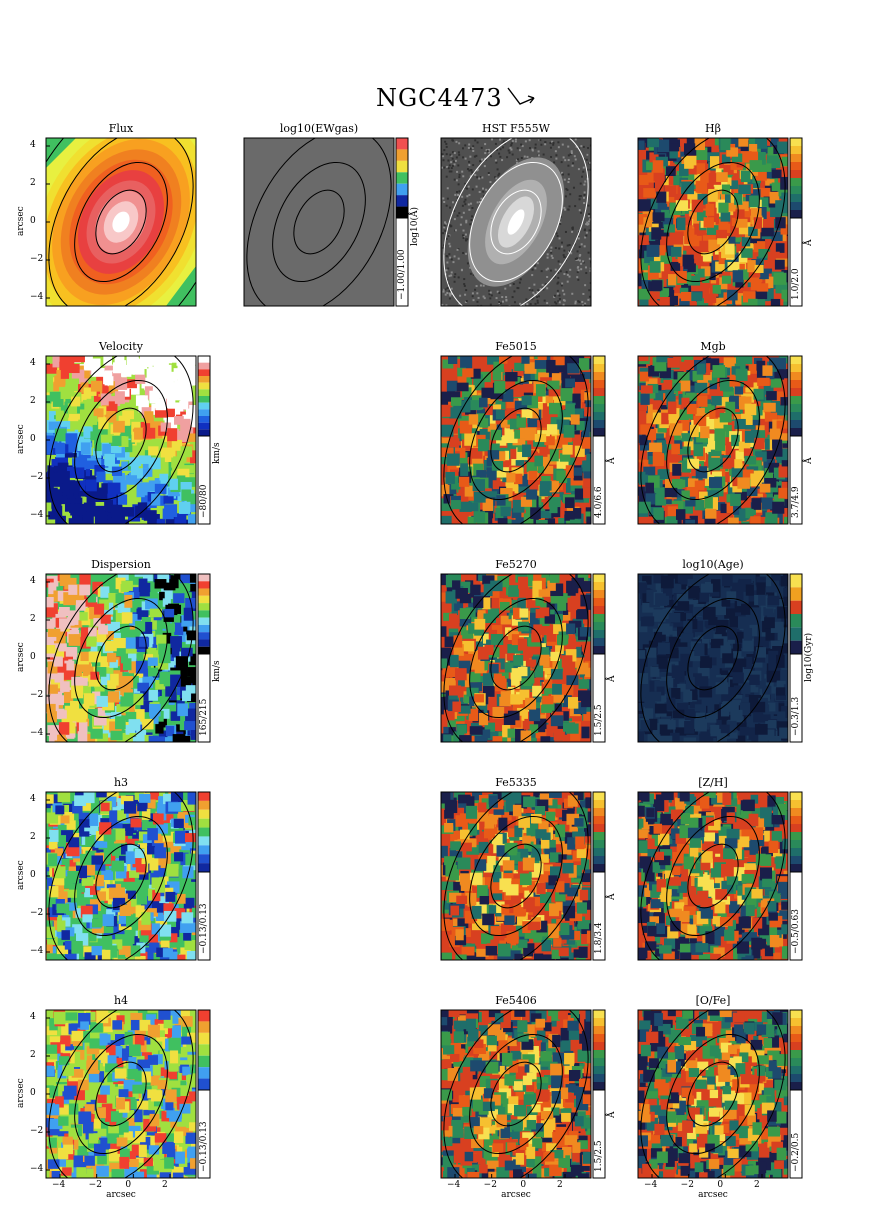 The width and height of the screenshot is (872, 1232). What do you see at coordinates (415, 226) in the screenshot?
I see `colorbar-unit-label: log10(Å)` at bounding box center [415, 226].